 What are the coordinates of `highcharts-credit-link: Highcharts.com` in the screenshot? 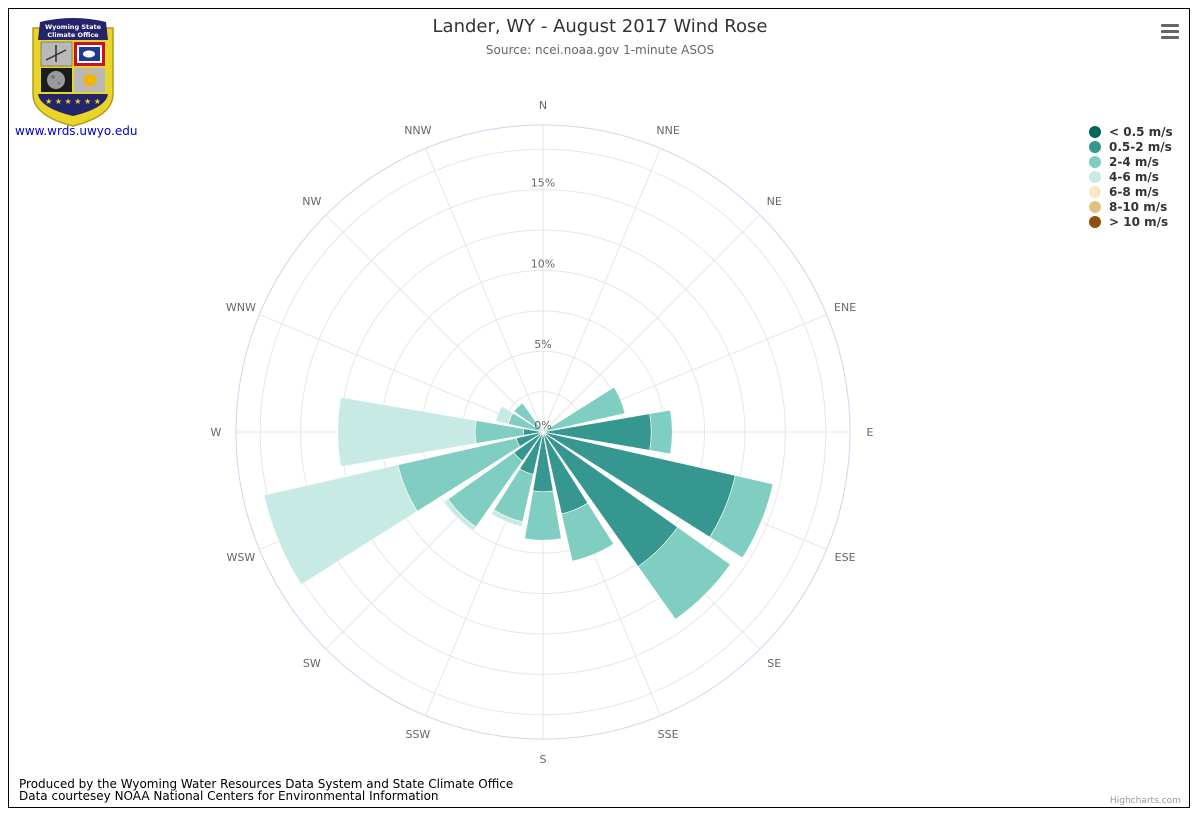 It's located at (1145, 801).